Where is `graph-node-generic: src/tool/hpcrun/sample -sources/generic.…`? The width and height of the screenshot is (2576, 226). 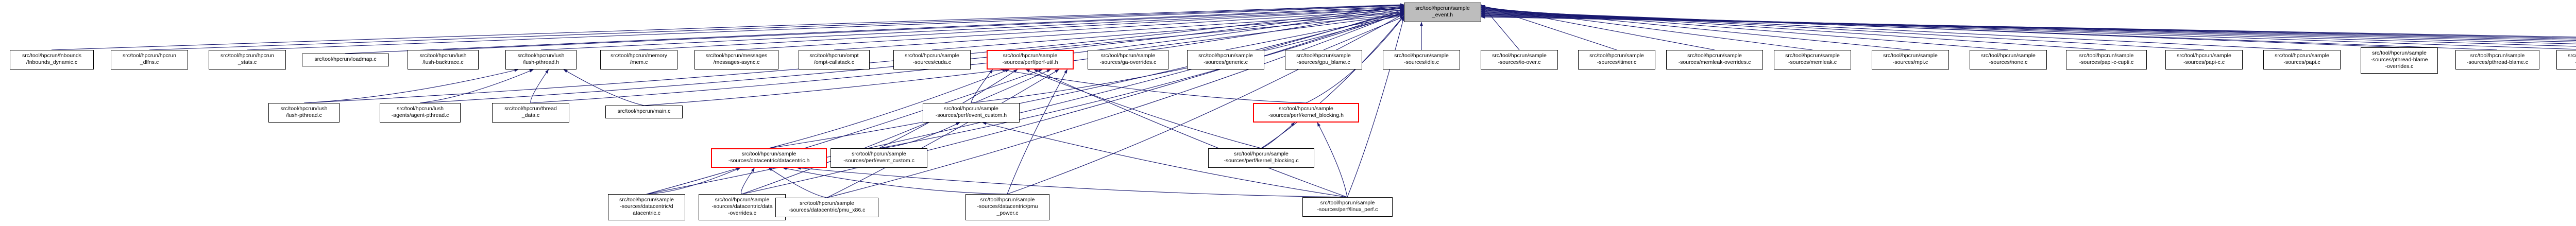 graph-node-generic: src/tool/hpcrun/sample -sources/generic.… is located at coordinates (1225, 60).